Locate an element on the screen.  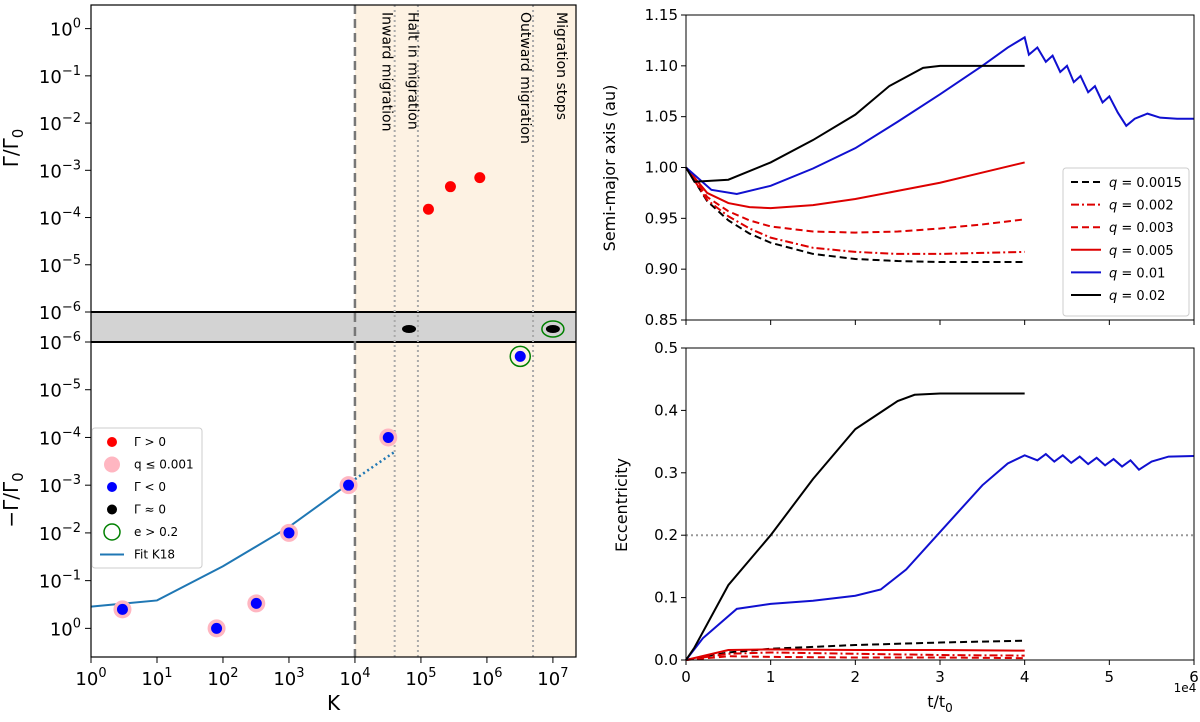
semimajor-y-tick-label-3: 1.00 is located at coordinates (661, 168).